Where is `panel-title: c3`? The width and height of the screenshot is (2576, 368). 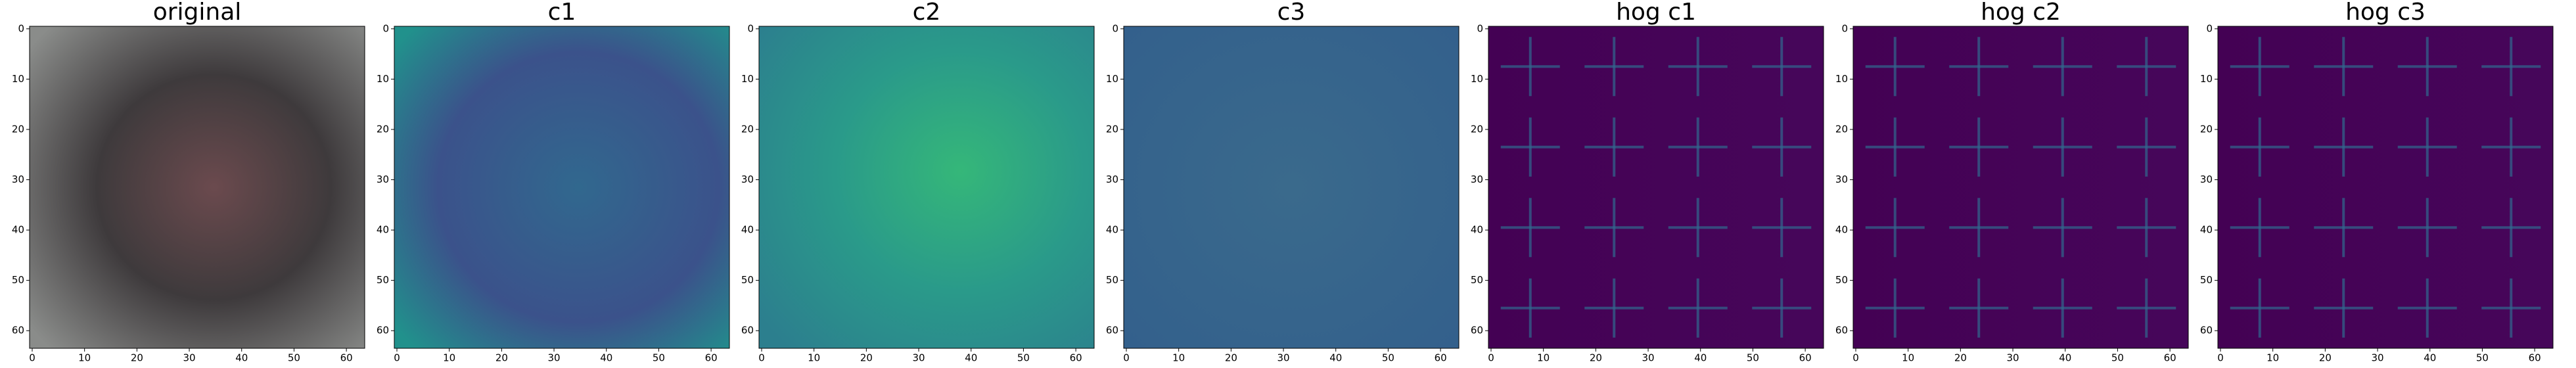 panel-title: c3 is located at coordinates (1292, 13).